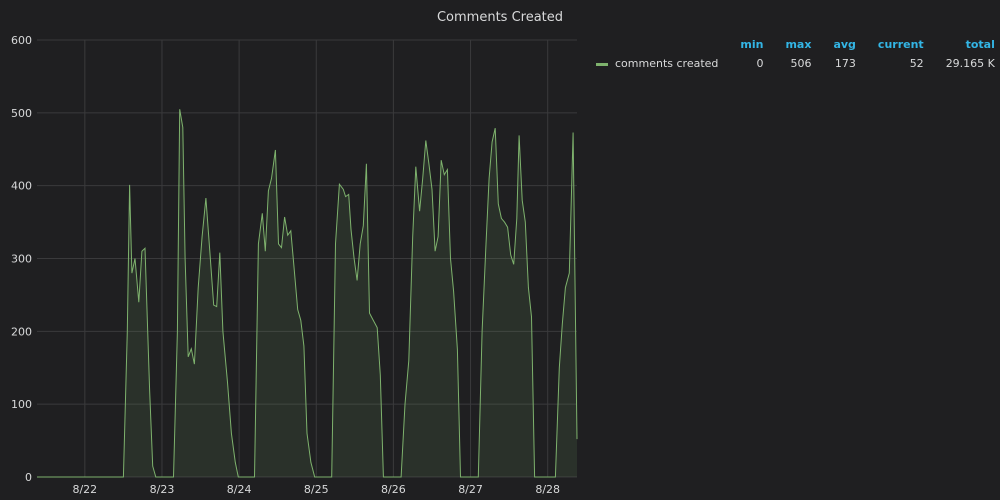 This screenshot has width=1000, height=500. What do you see at coordinates (21, 40) in the screenshot?
I see `y-tick-label: 600` at bounding box center [21, 40].